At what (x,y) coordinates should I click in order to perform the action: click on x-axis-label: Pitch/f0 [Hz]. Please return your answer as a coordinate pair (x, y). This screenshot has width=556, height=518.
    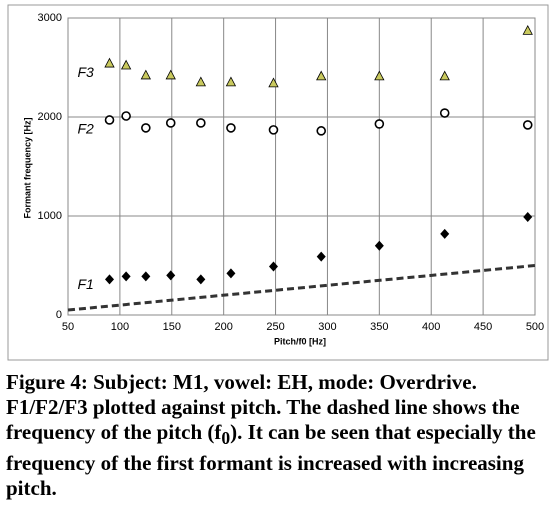
    Looking at the image, I should click on (300, 341).